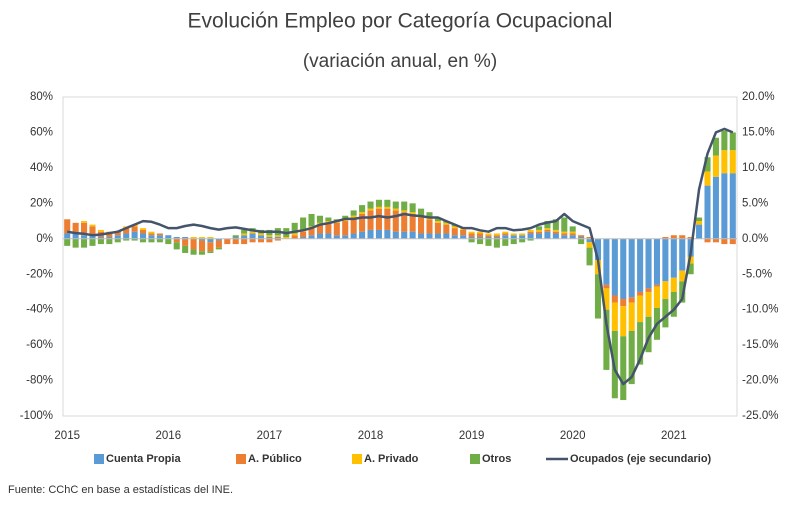  I want to click on legend-label: Ocupados (eje secundario), so click(641, 459).